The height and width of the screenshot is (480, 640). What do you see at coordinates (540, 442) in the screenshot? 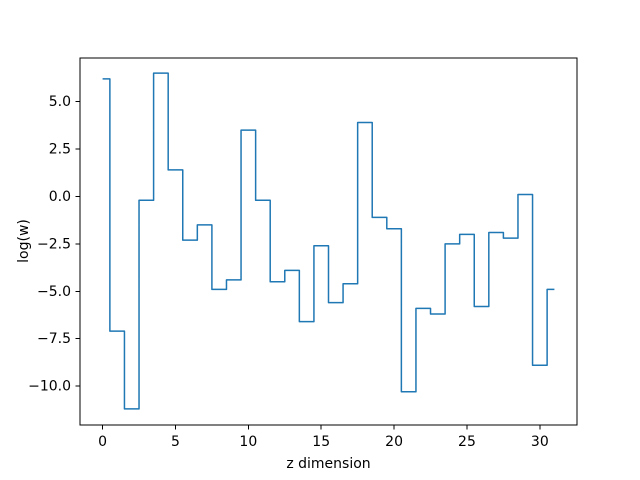
I see `x-tick-label: 30` at bounding box center [540, 442].